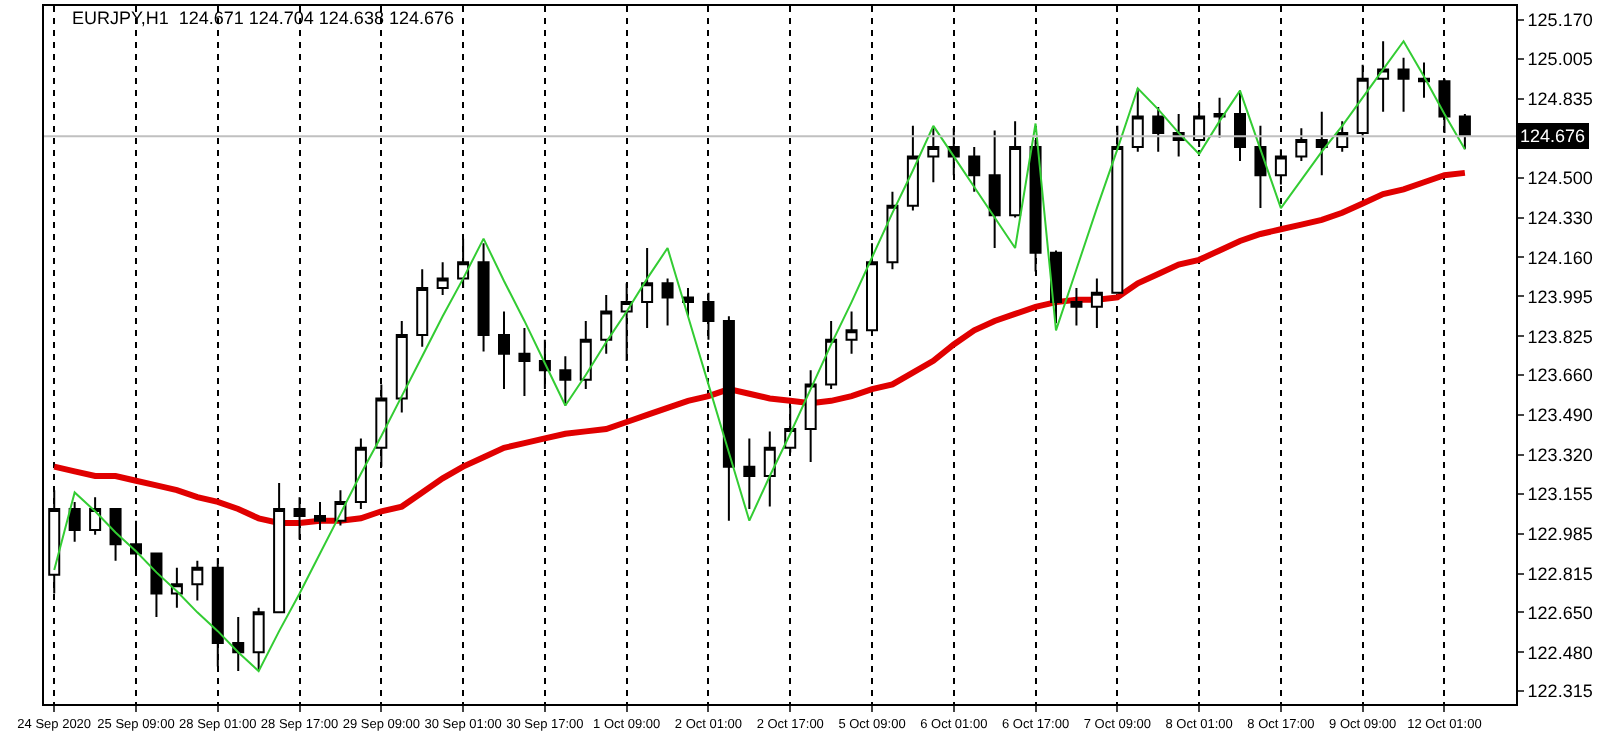 This screenshot has width=1600, height=740. What do you see at coordinates (1560, 217) in the screenshot?
I see `y-tick-label: 124.330` at bounding box center [1560, 217].